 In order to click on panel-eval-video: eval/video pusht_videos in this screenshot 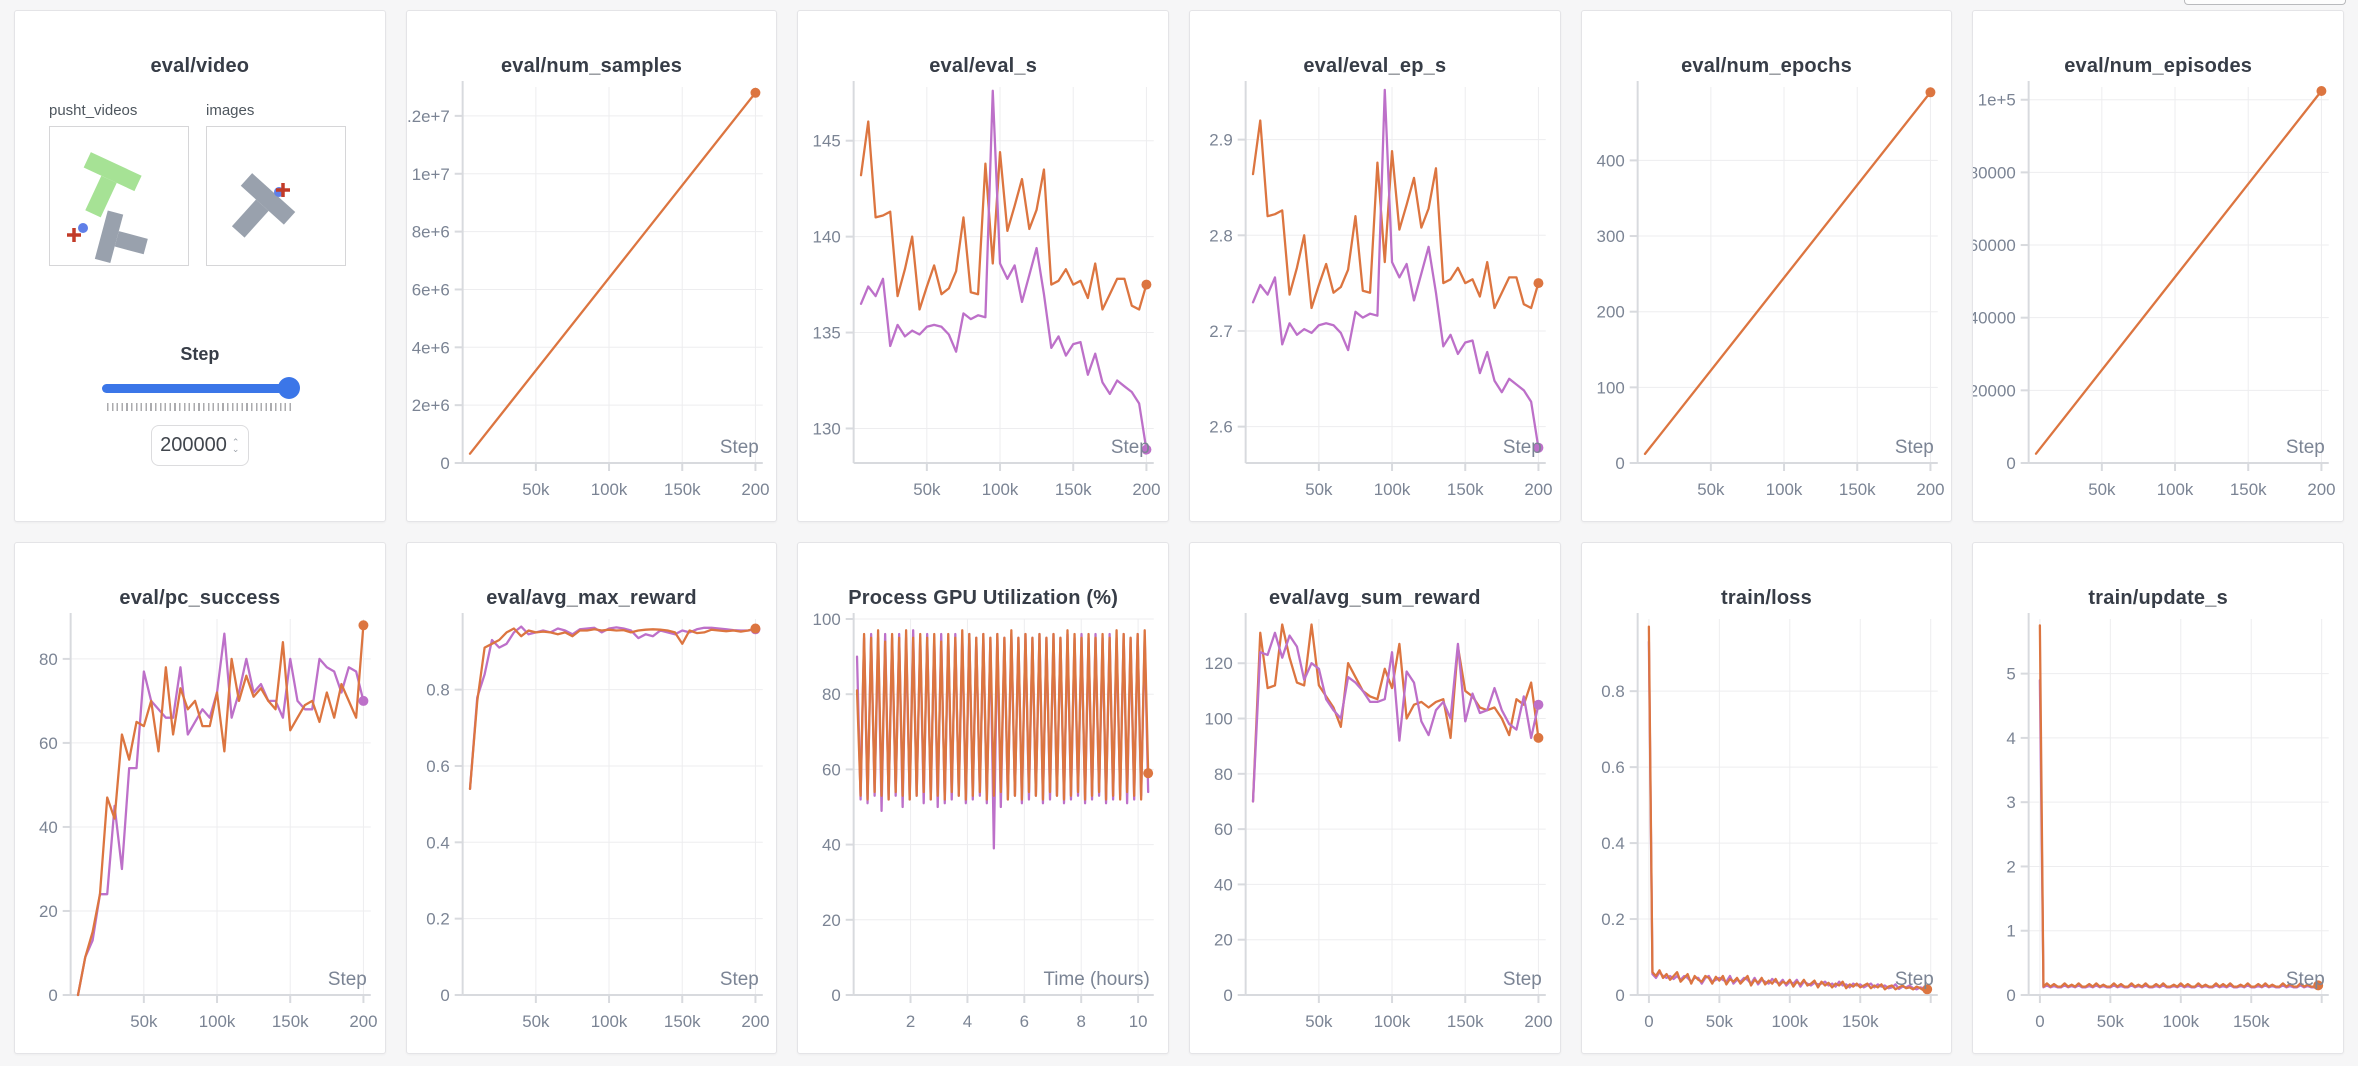, I will do `click(200, 266)`.